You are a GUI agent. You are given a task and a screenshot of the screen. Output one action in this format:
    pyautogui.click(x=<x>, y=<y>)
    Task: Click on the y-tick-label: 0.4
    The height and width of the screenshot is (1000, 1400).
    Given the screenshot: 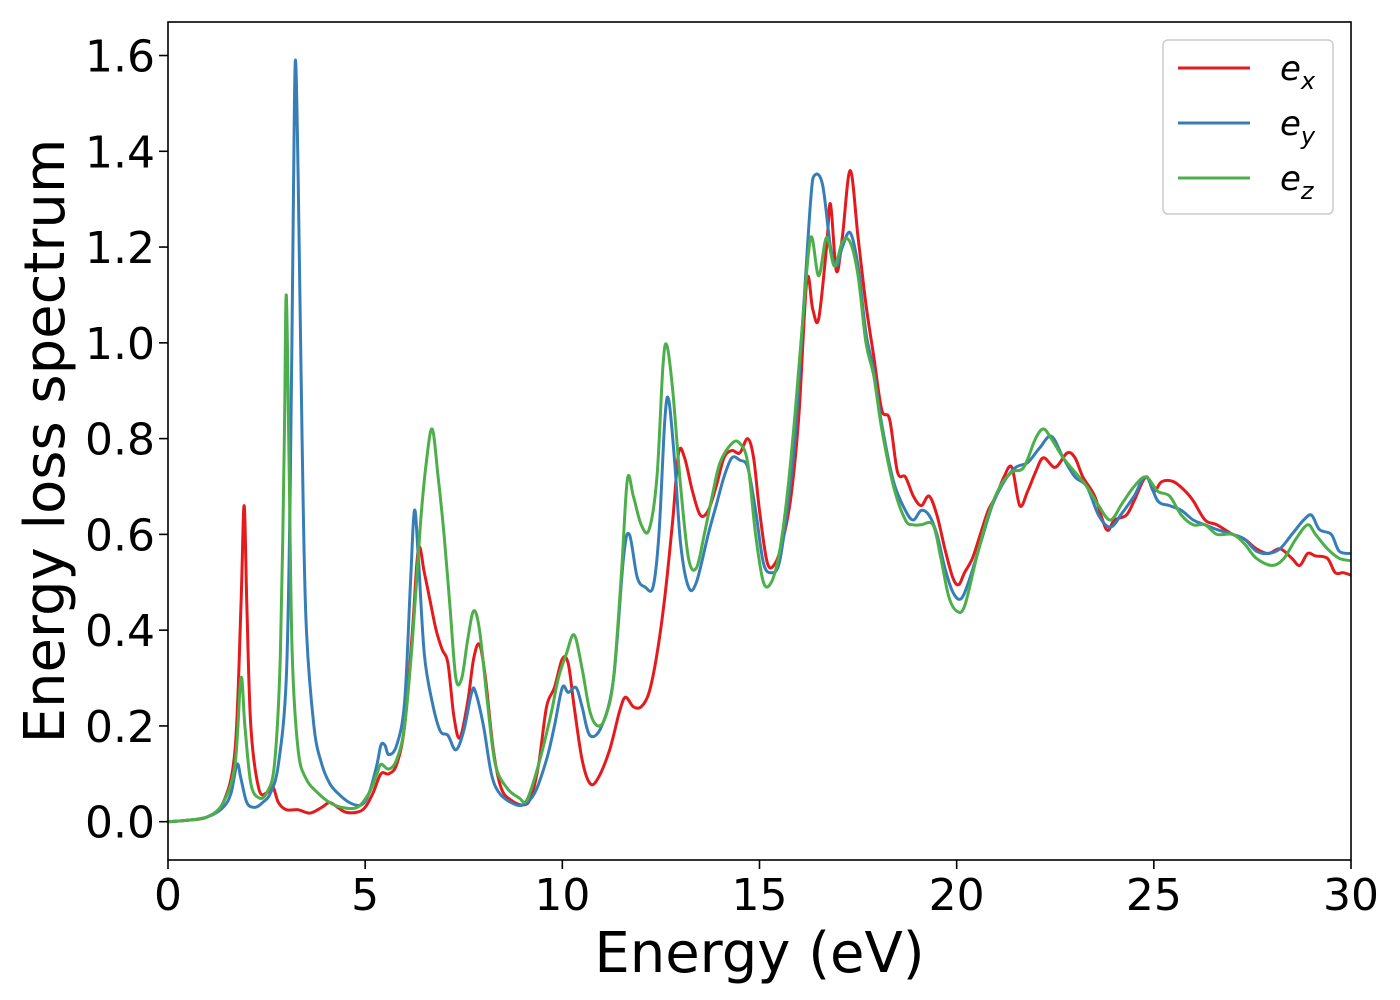 What is the action you would take?
    pyautogui.click(x=120, y=631)
    